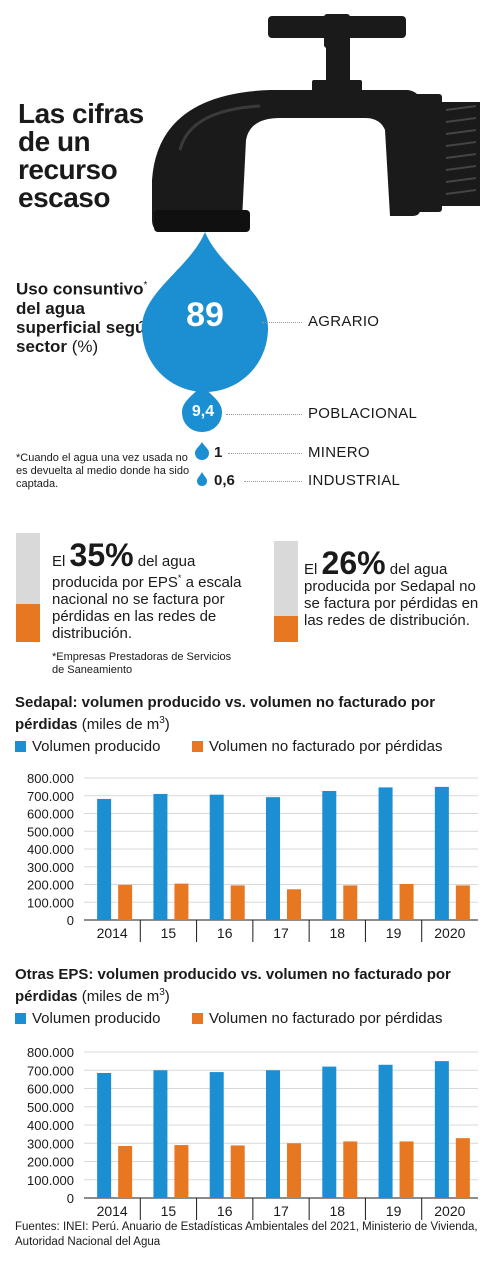 This screenshot has height=1280, width=493. What do you see at coordinates (224, 480) in the screenshot?
I see `industrial-value: 0,6` at bounding box center [224, 480].